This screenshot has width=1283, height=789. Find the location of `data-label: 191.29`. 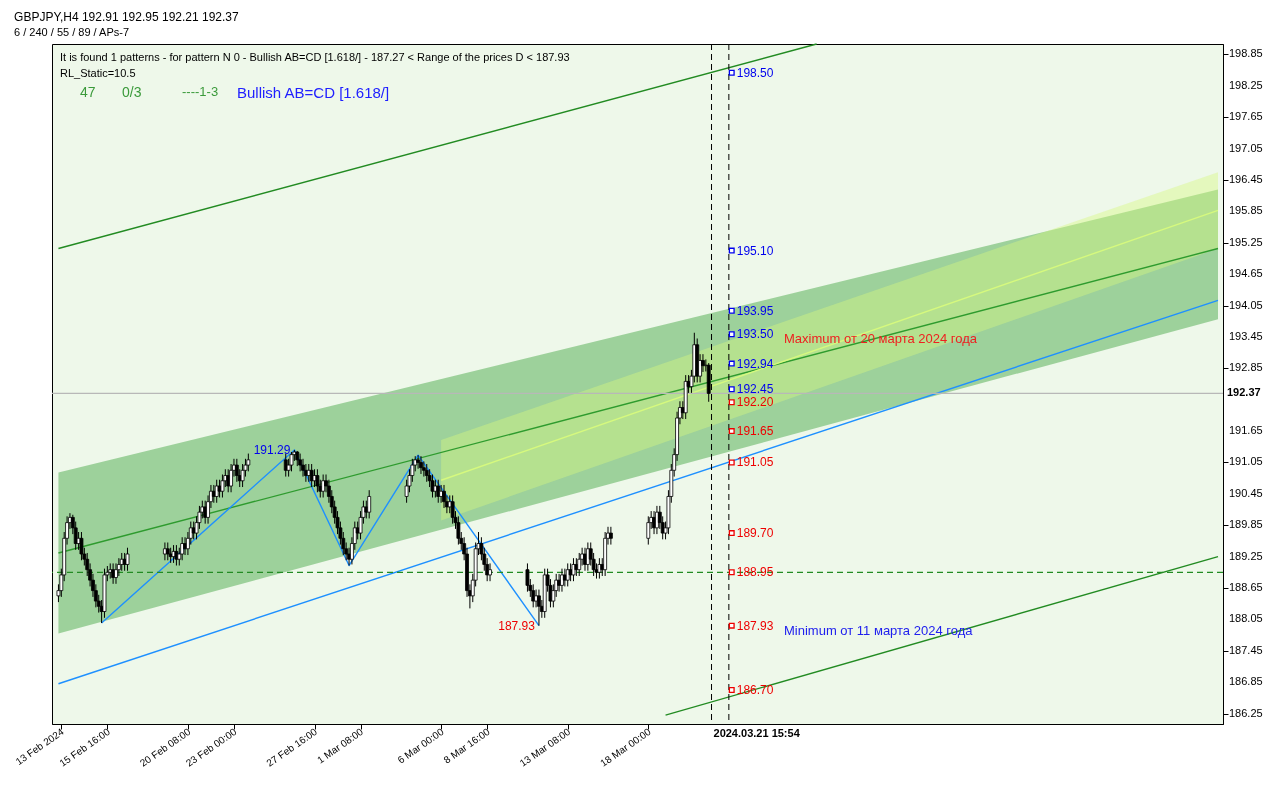

data-label: 191.29 is located at coordinates (272, 449).